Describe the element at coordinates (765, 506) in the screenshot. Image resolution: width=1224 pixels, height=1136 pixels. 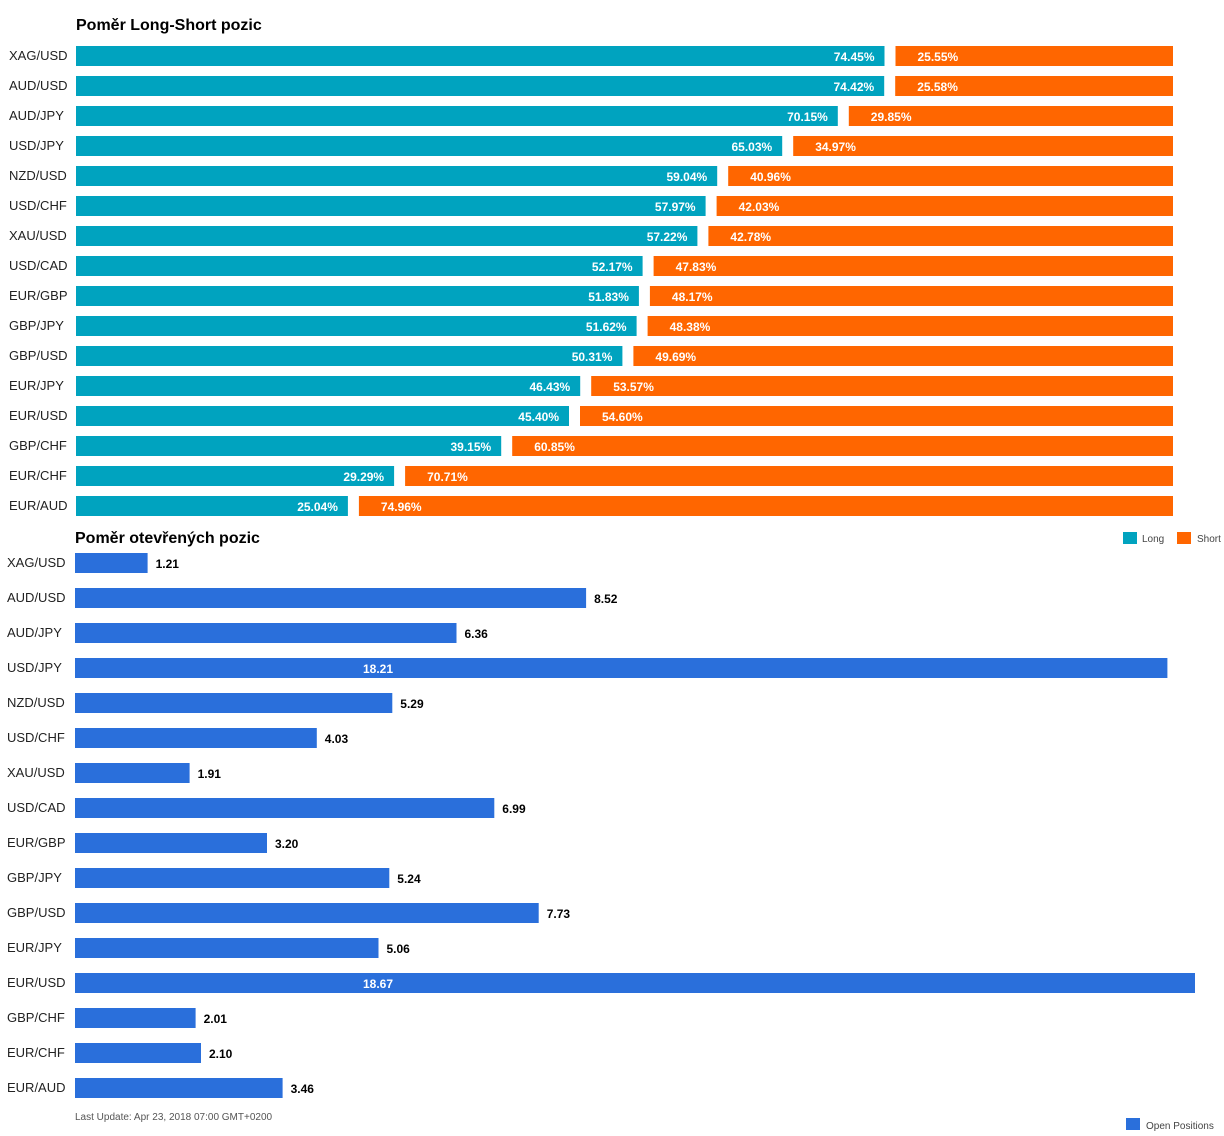
I see `short-bar-eur-aud` at that location.